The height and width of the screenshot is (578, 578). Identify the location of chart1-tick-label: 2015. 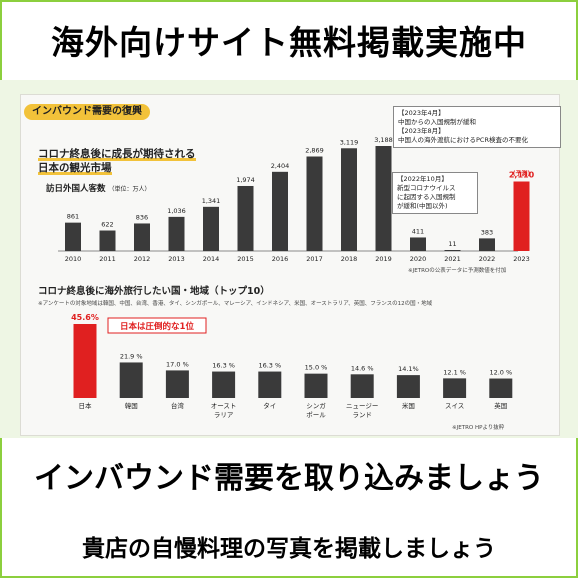
(245, 259).